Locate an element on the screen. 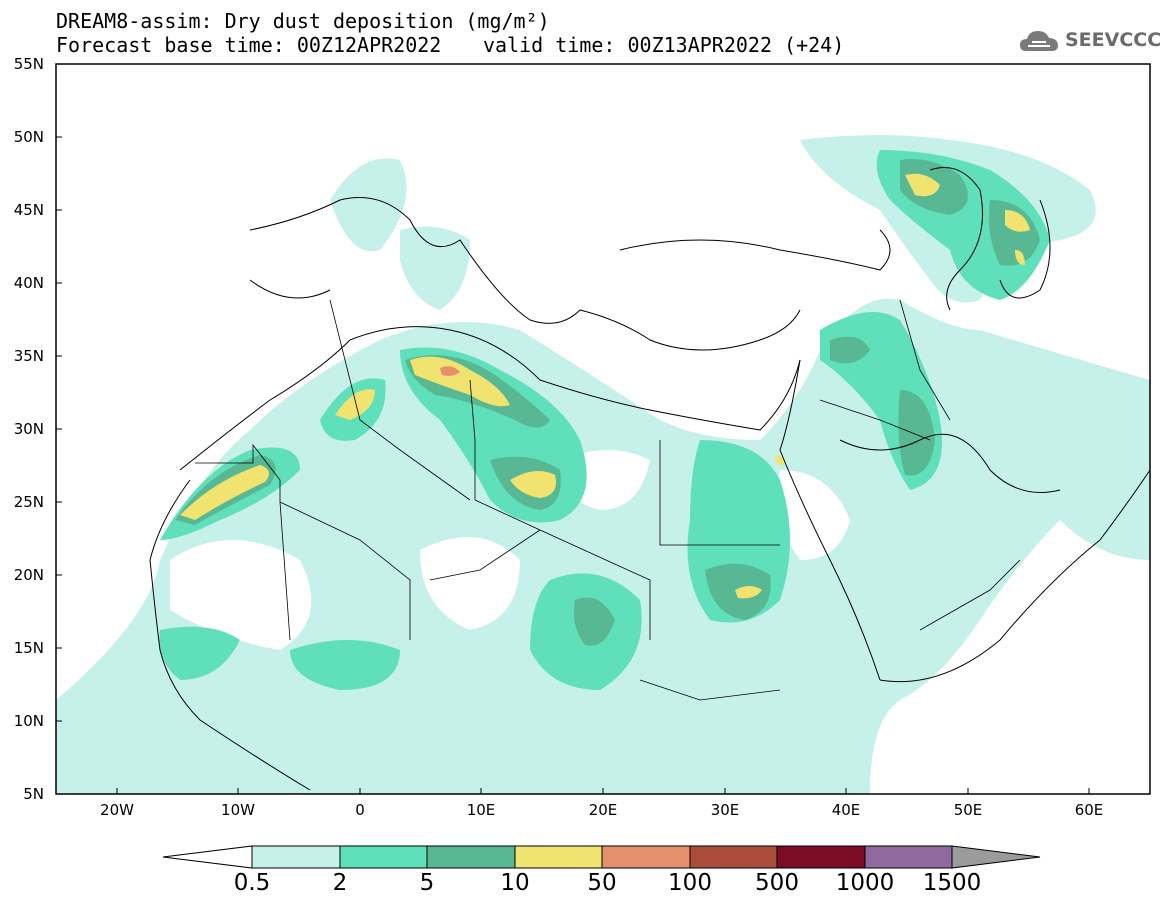 This screenshot has height=907, width=1165. colorbar-label: 50 is located at coordinates (602, 883).